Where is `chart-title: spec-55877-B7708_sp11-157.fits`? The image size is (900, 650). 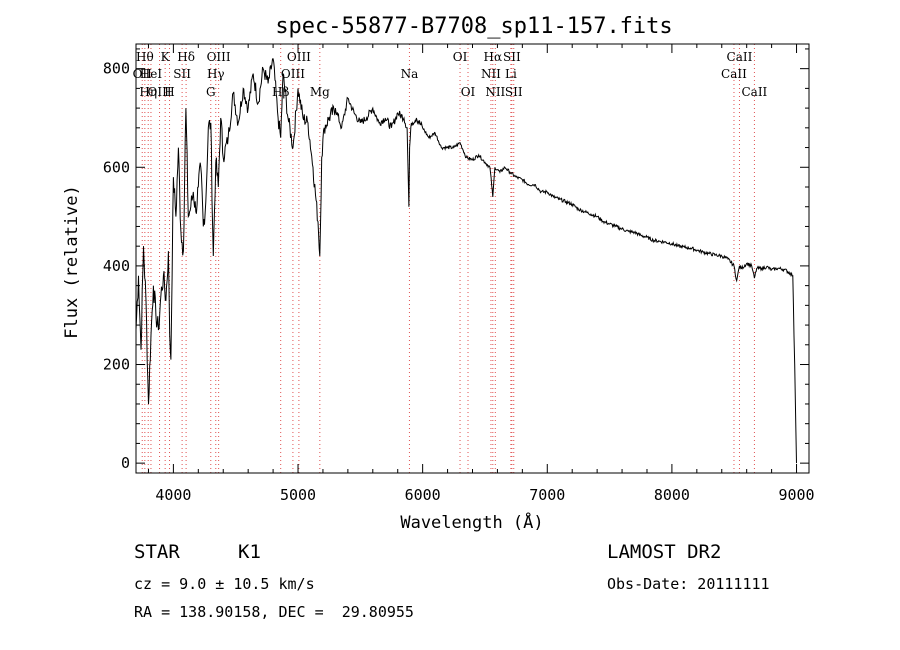 chart-title: spec-55877-B7708_sp11-157.fits is located at coordinates (473, 26).